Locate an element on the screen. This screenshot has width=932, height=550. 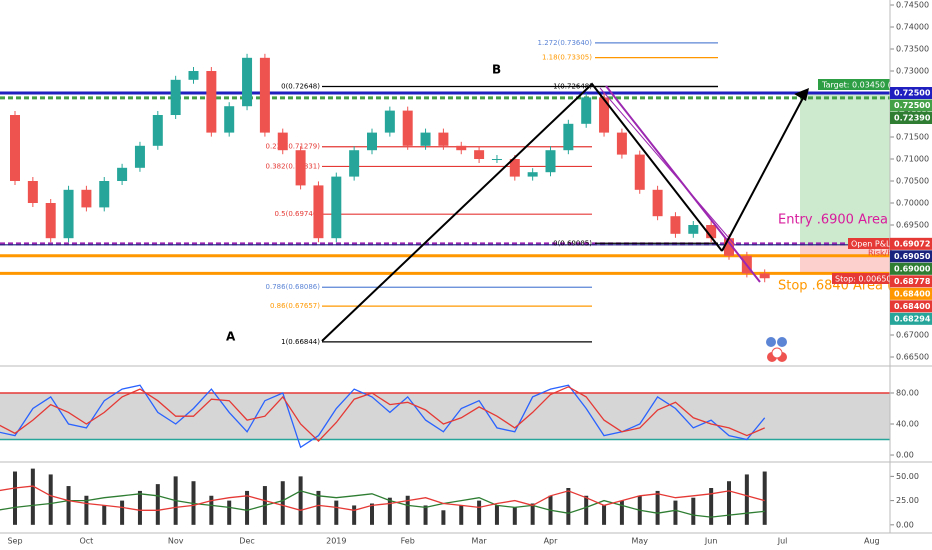
y-tick-label: 25.00 is located at coordinates (907, 500).